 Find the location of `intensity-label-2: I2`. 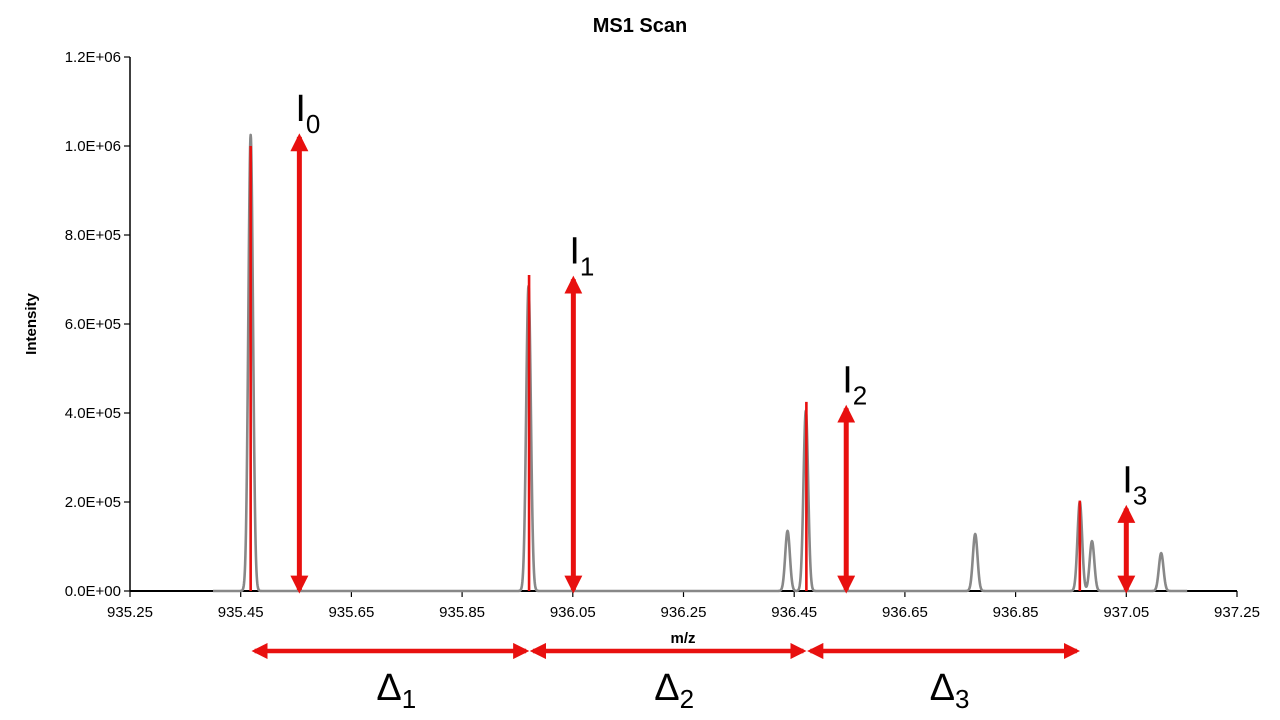

intensity-label-2: I2 is located at coordinates (854, 384).